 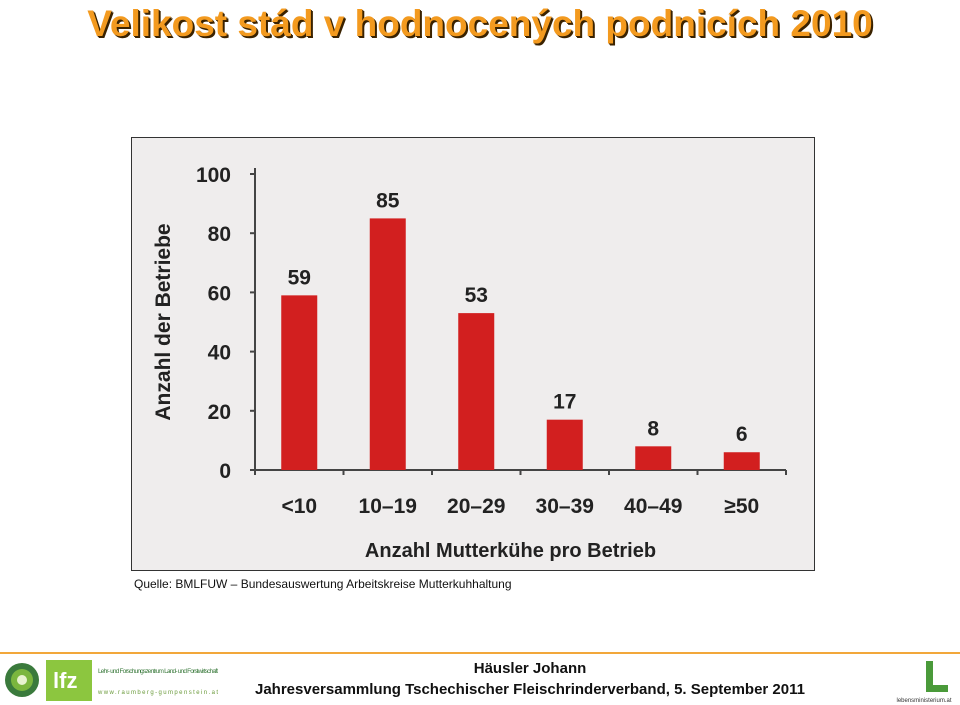 What do you see at coordinates (480, 653) in the screenshot?
I see `footer-divider` at bounding box center [480, 653].